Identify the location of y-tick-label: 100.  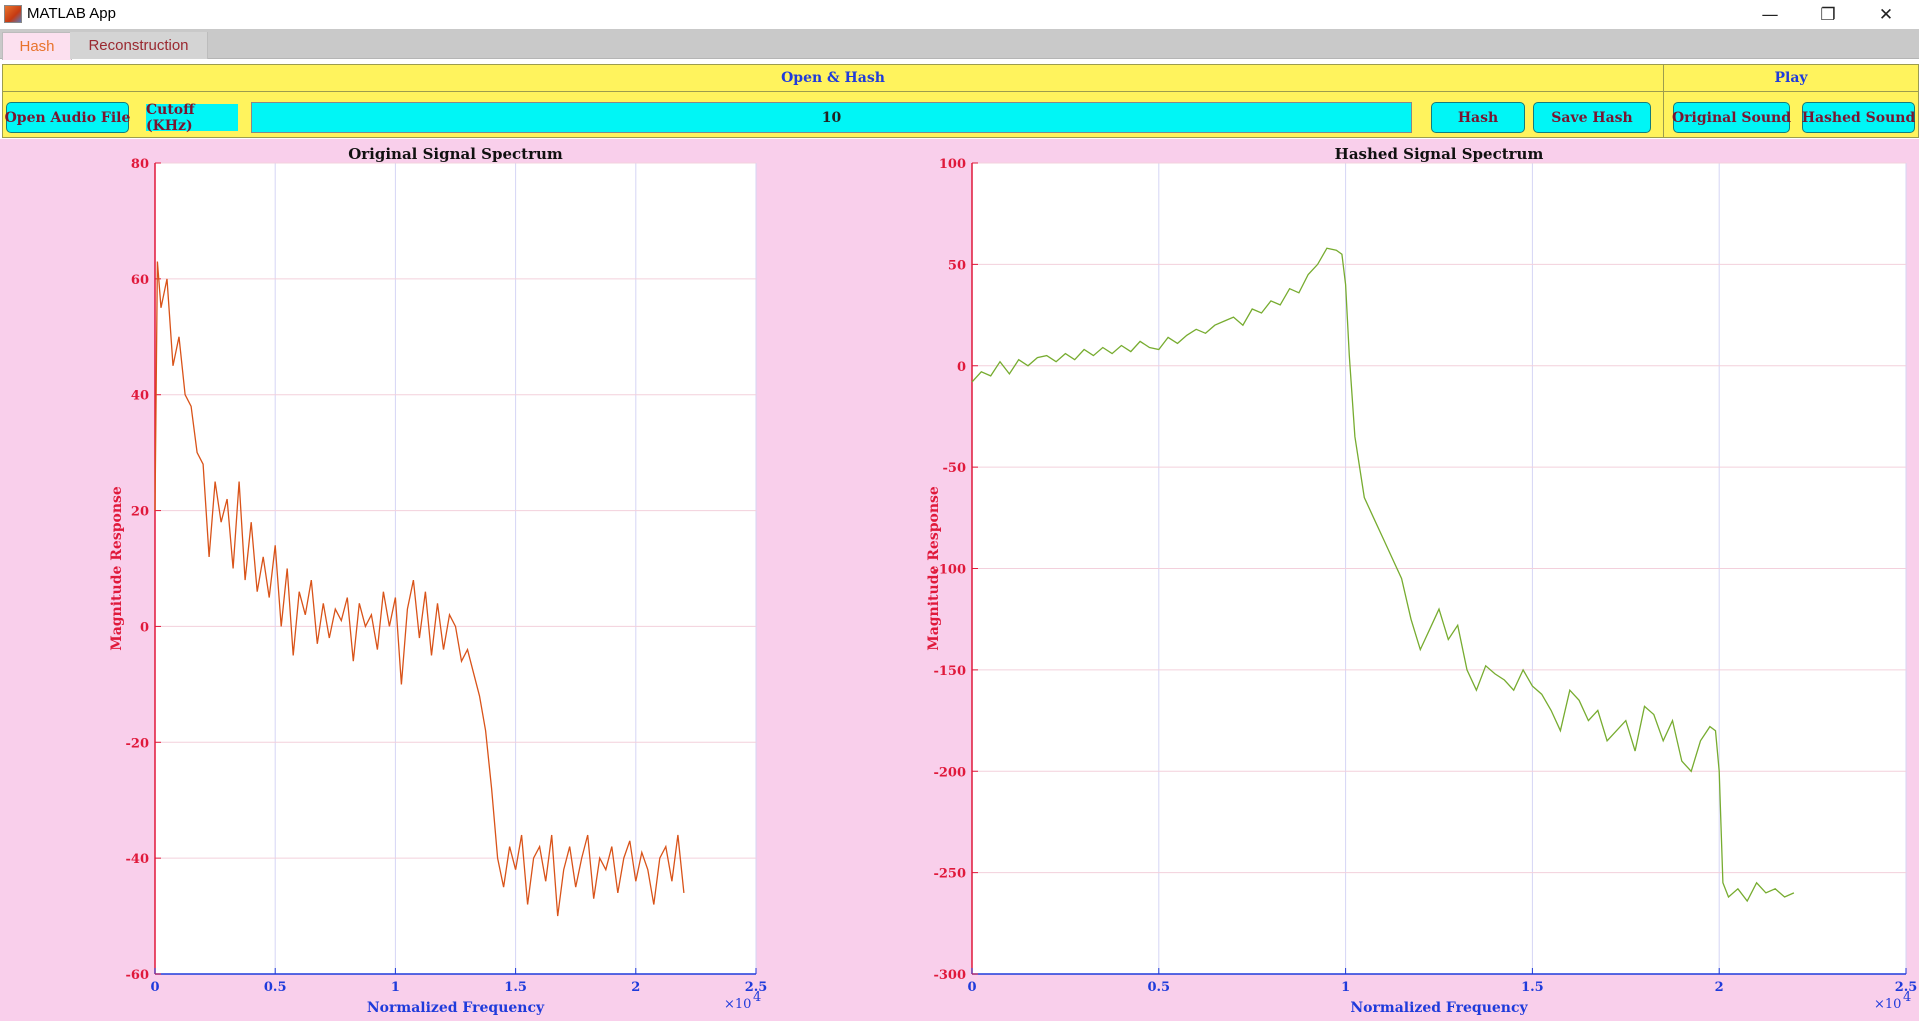
(952, 164).